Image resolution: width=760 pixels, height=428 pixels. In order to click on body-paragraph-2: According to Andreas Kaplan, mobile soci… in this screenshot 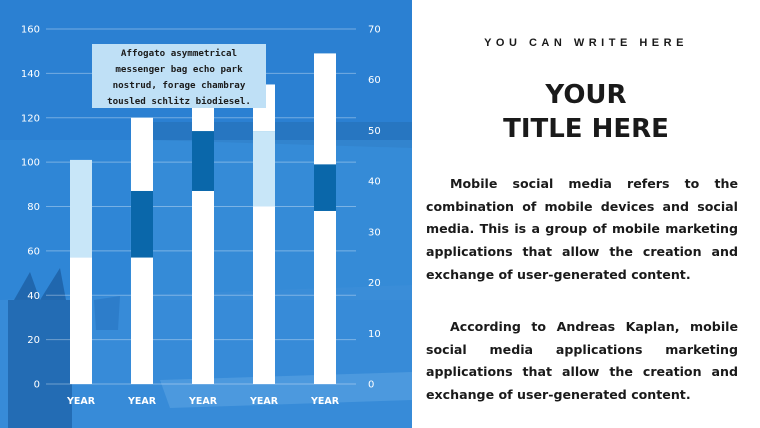, I will do `click(582, 361)`.